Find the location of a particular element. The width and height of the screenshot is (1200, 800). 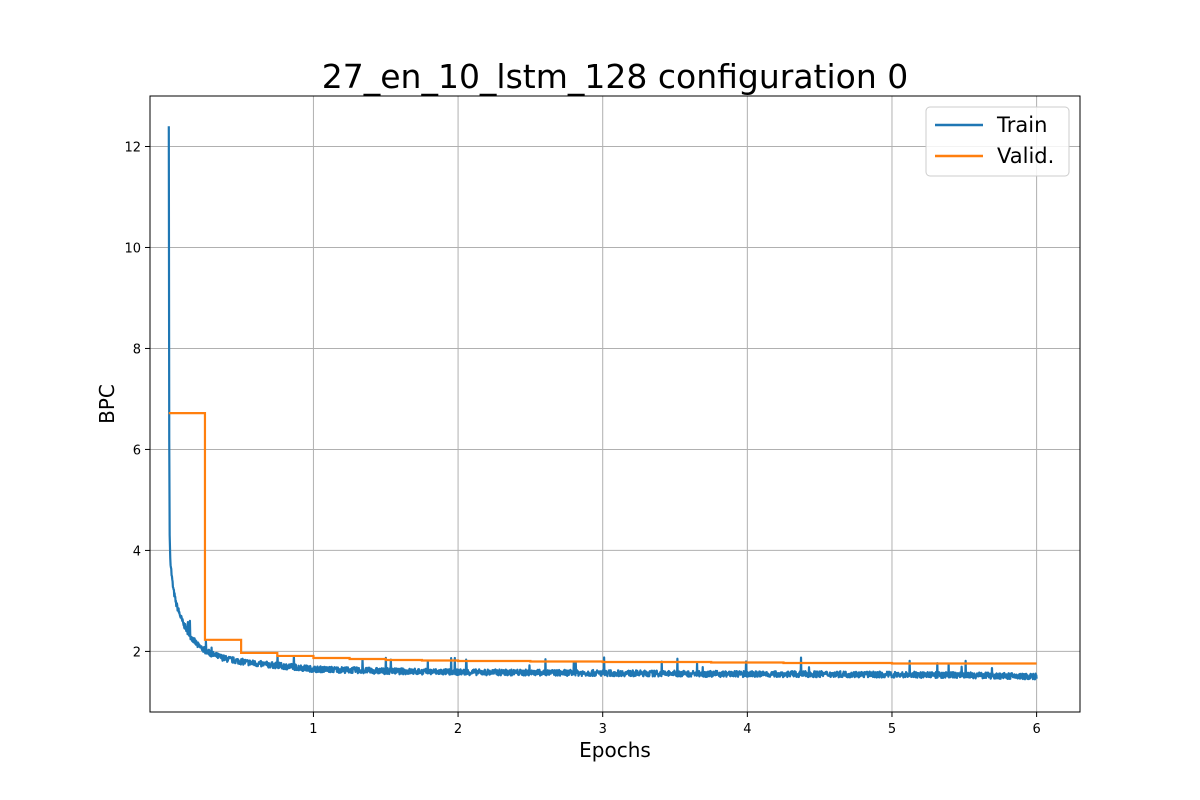

y-tick-label: 8 is located at coordinates (137, 349).